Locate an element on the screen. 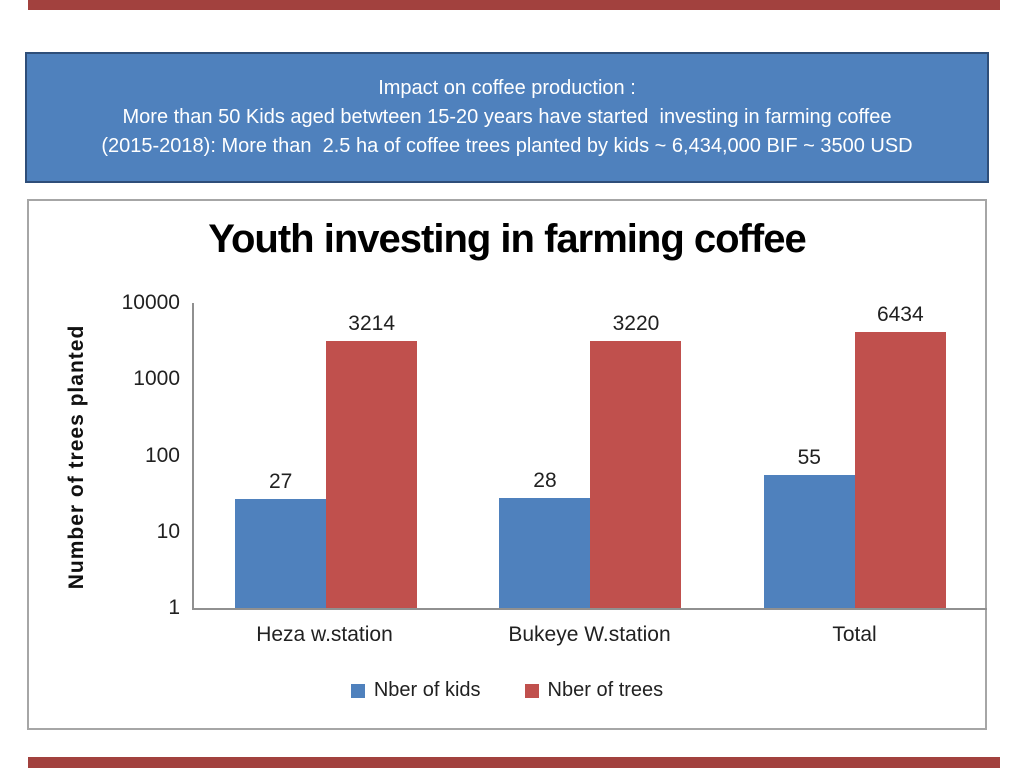 This screenshot has width=1024, height=768. y-tick-label: 1 is located at coordinates (174, 607).